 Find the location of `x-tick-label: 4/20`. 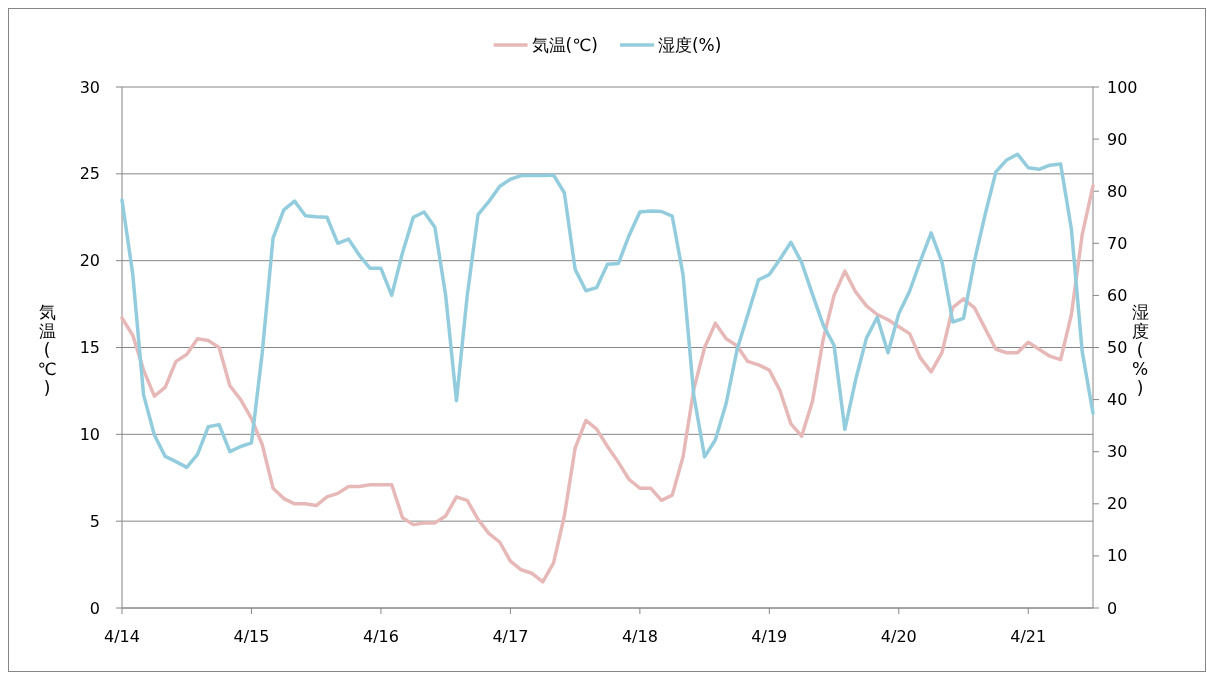

x-tick-label: 4/20 is located at coordinates (898, 636).